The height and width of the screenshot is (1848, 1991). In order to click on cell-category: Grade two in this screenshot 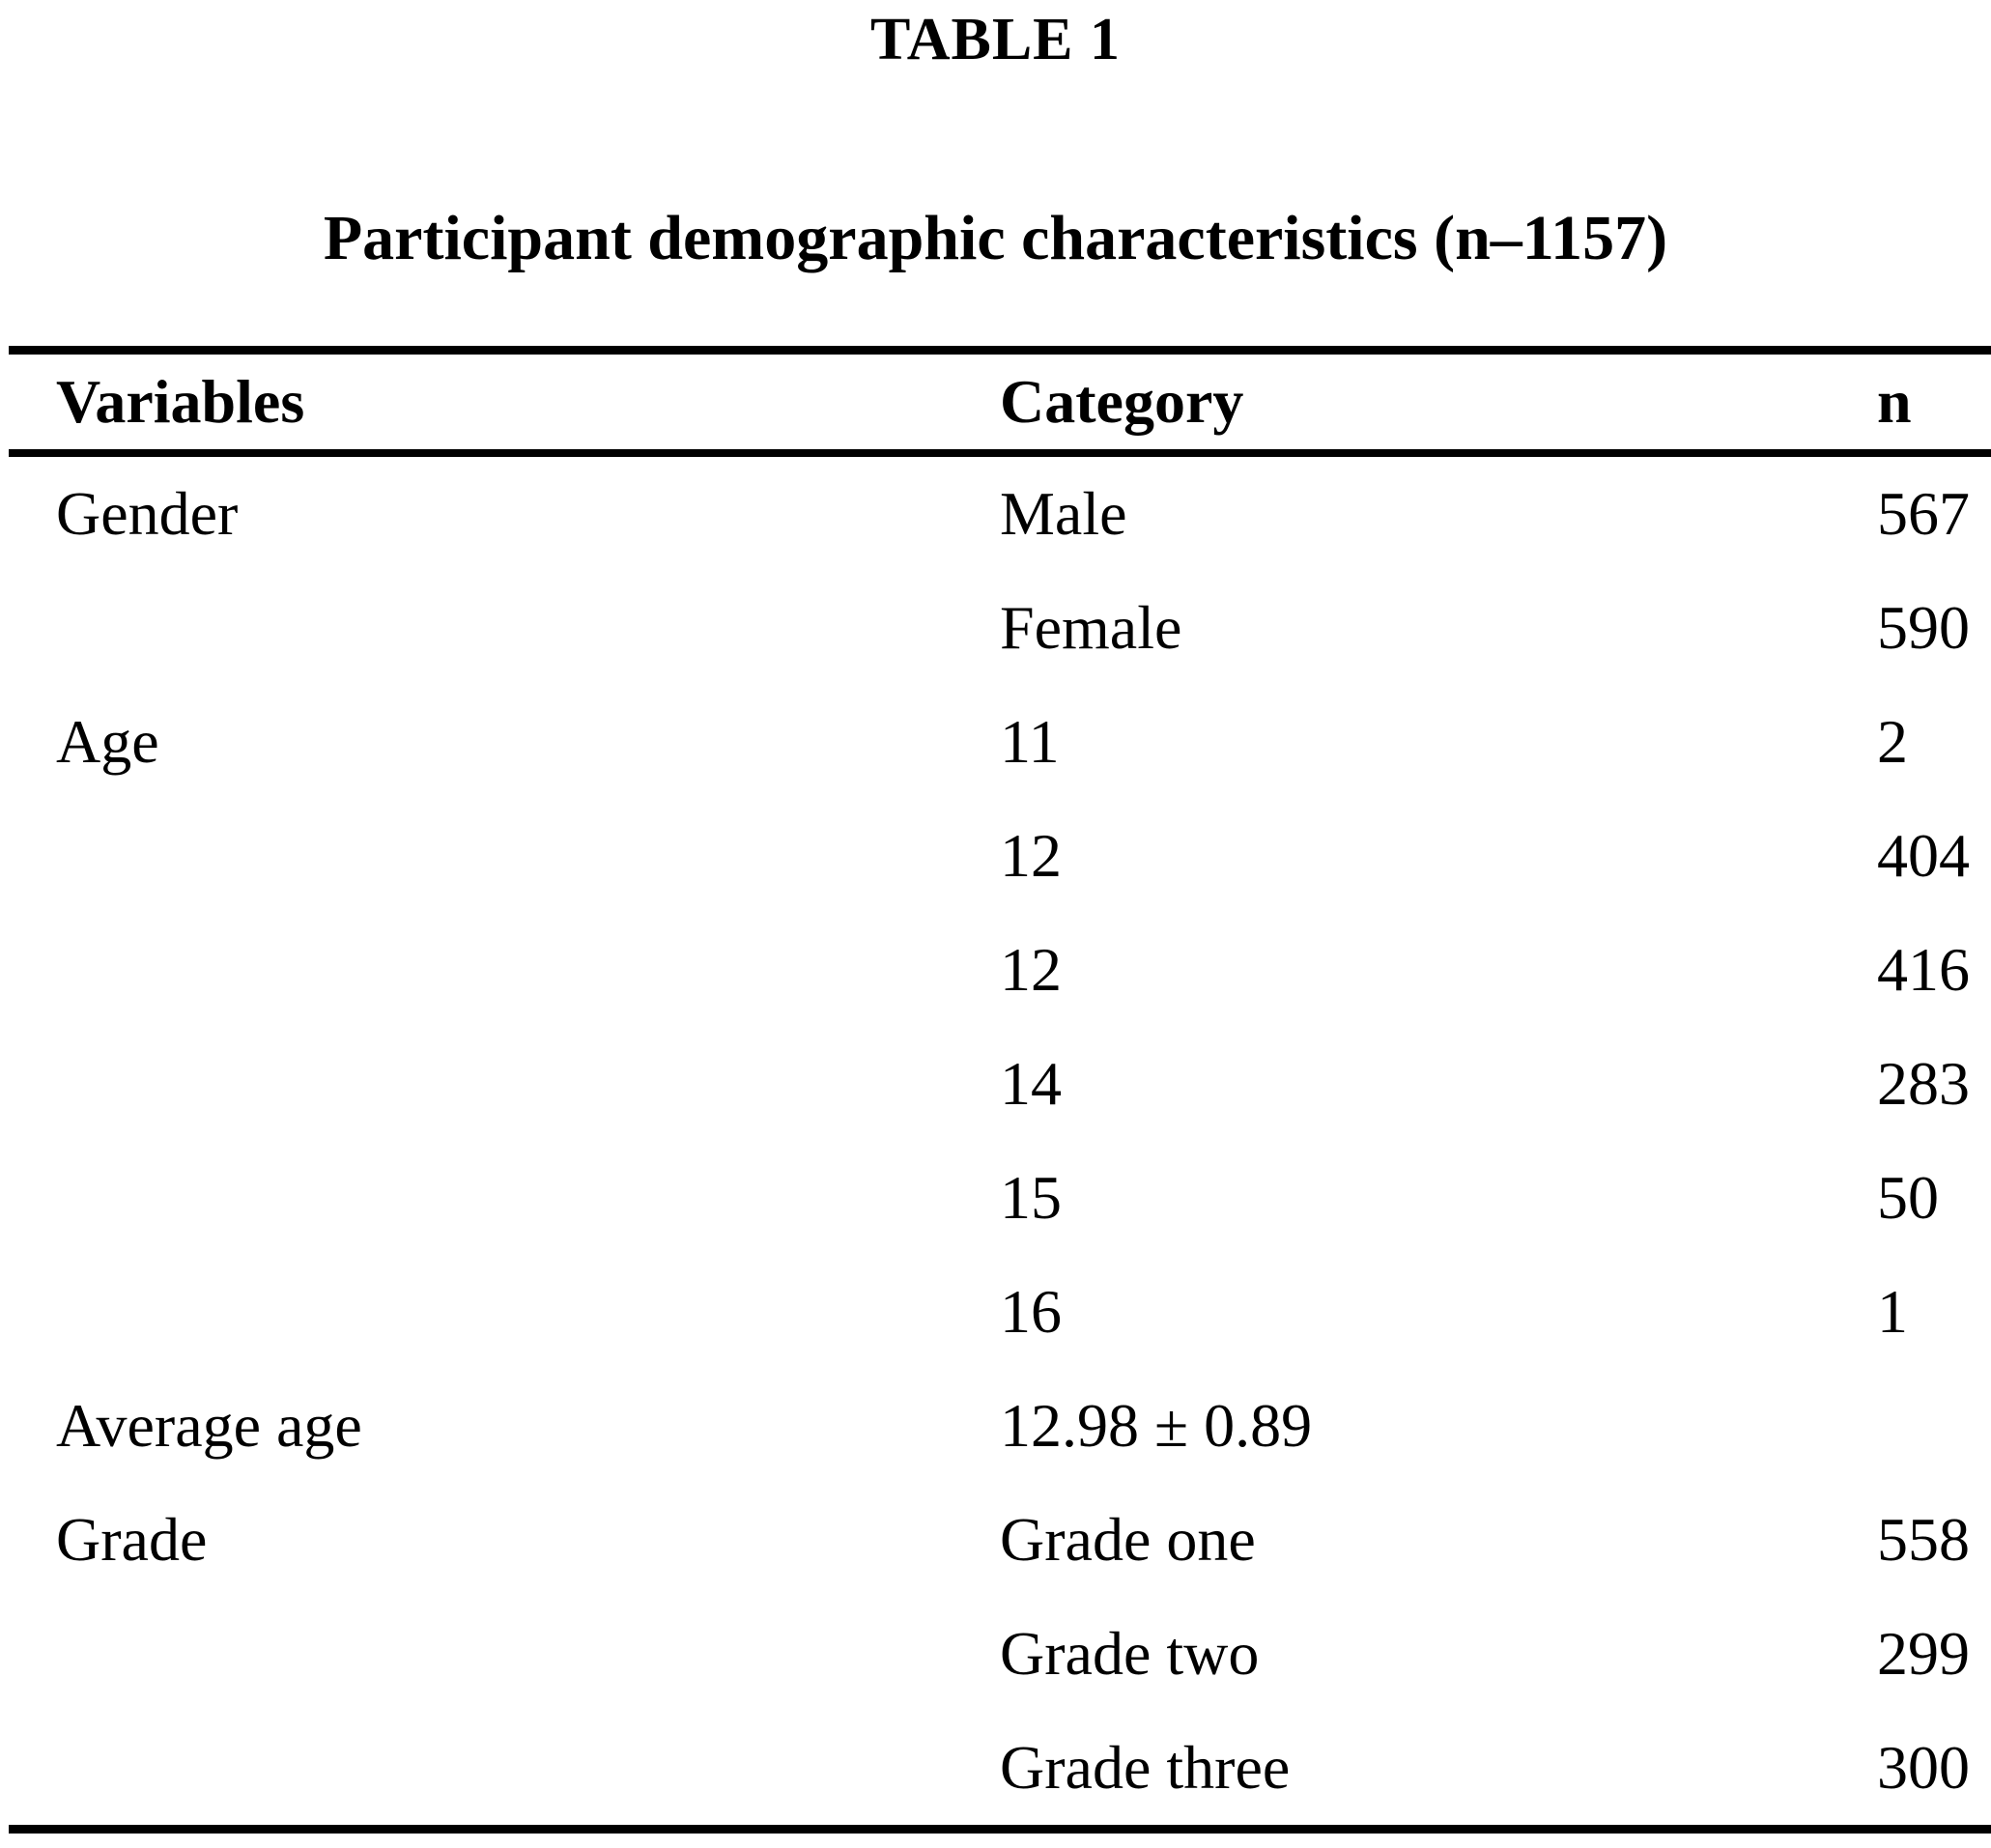, I will do `click(1130, 1653)`.